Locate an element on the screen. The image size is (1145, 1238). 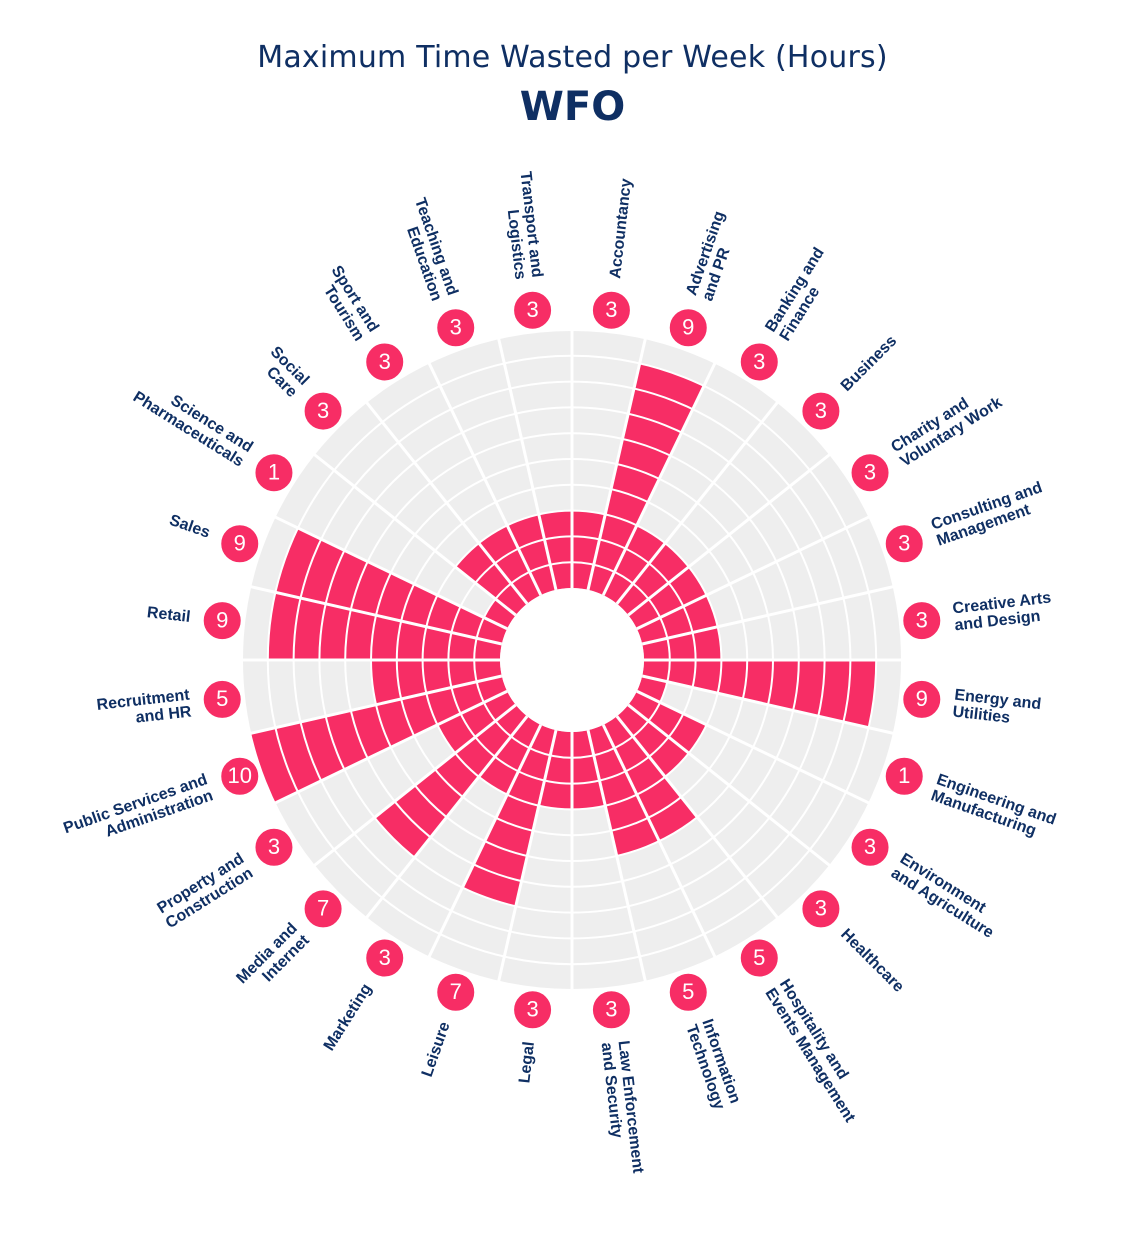
category-label-line: Healthcare is located at coordinates (872, 961).